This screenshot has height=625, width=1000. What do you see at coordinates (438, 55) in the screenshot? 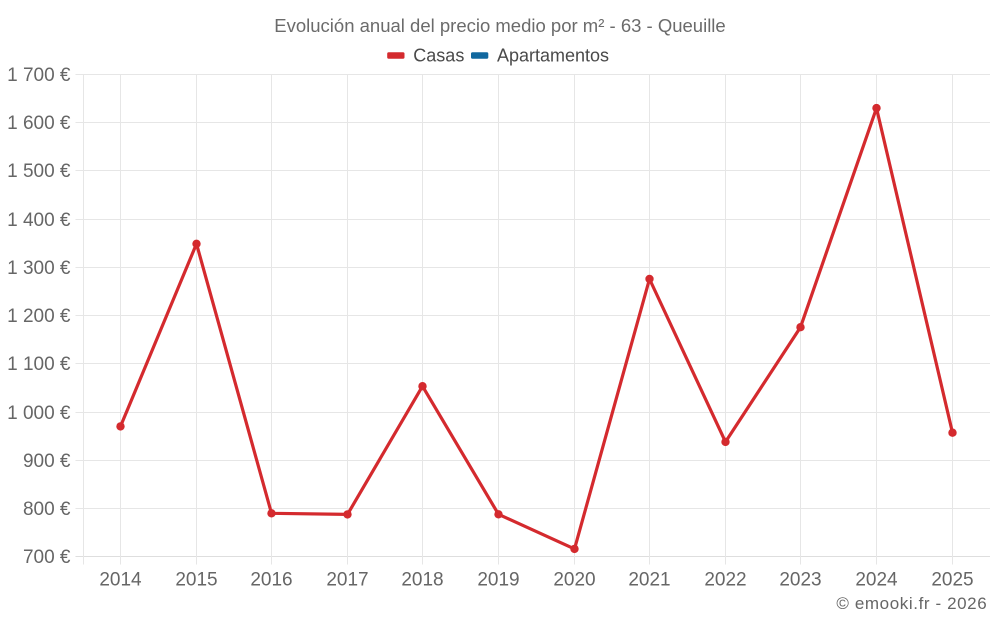
I see `svg-text: Casas` at bounding box center [438, 55].